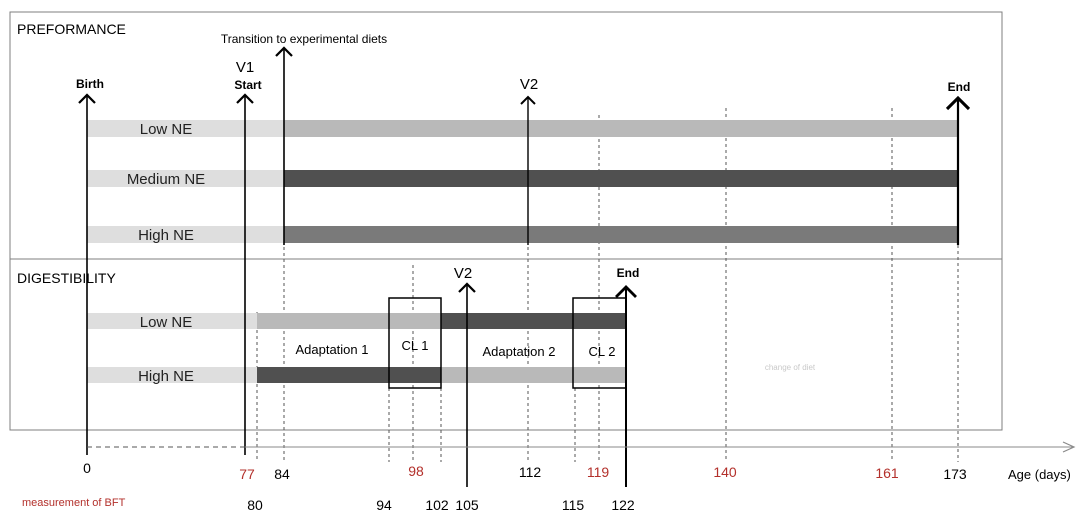 The image size is (1090, 515). Describe the element at coordinates (282, 474) in the screenshot. I see `tick-84: 84` at that location.